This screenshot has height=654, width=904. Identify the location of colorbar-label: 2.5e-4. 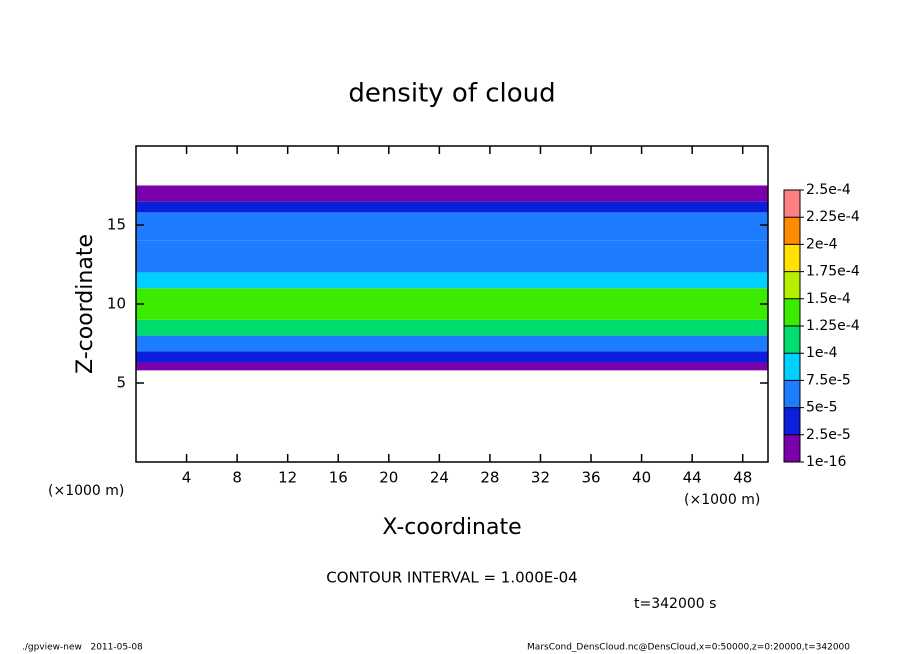
(828, 190).